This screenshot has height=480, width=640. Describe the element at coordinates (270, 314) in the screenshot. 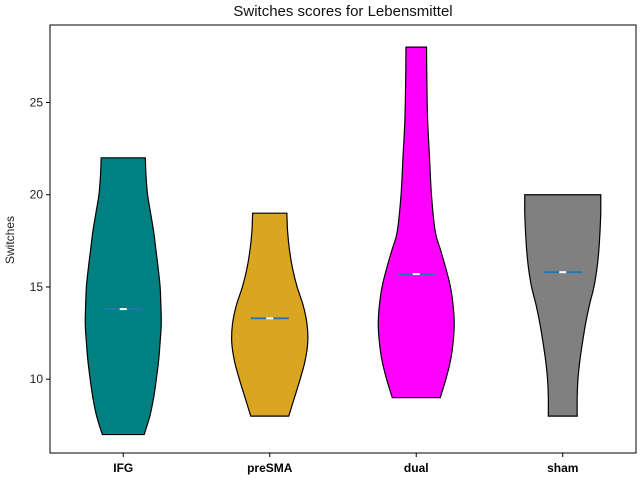

I see `violin-presma` at that location.